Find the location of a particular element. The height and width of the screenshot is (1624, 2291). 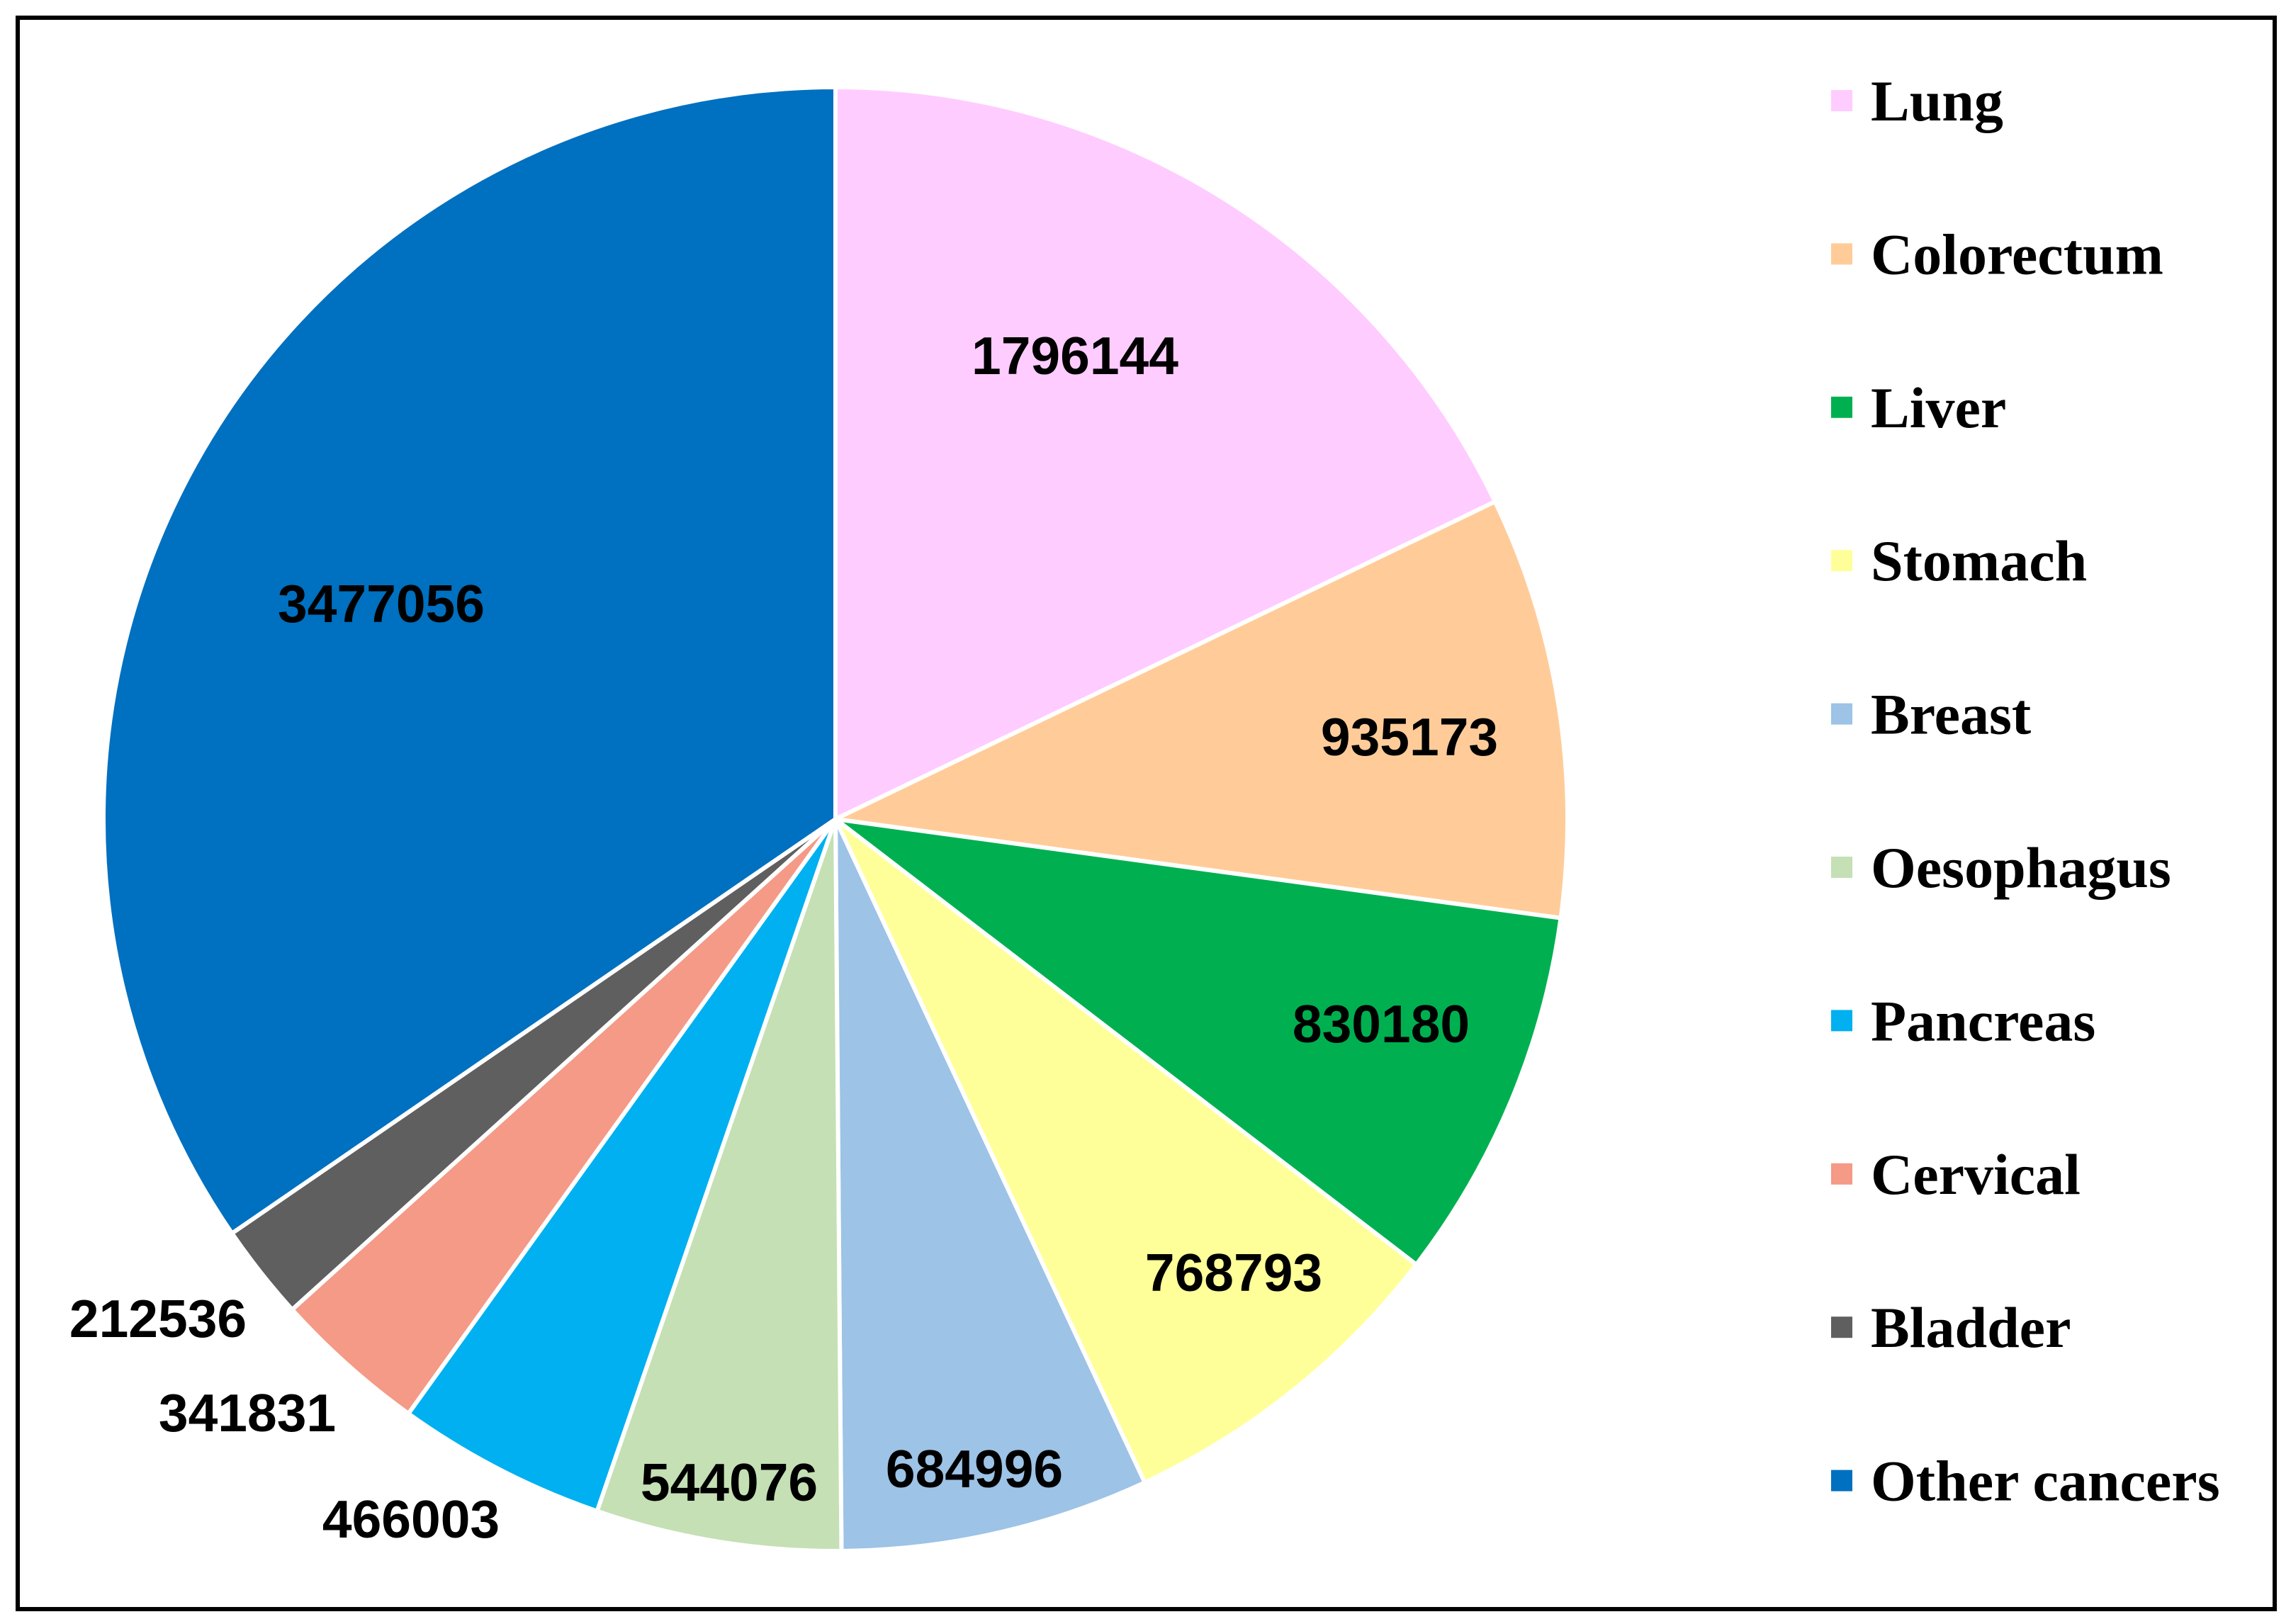

legend-swatch-oesophagus is located at coordinates (1841, 868).